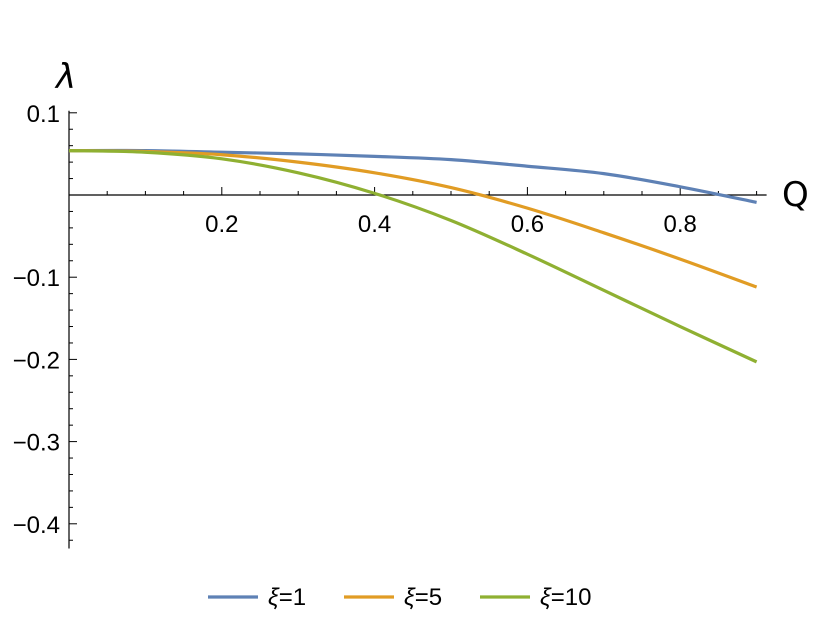 Image resolution: width=817 pixels, height=632 pixels. Describe the element at coordinates (36, 443) in the screenshot. I see `y-tick-label: −0.3` at that location.